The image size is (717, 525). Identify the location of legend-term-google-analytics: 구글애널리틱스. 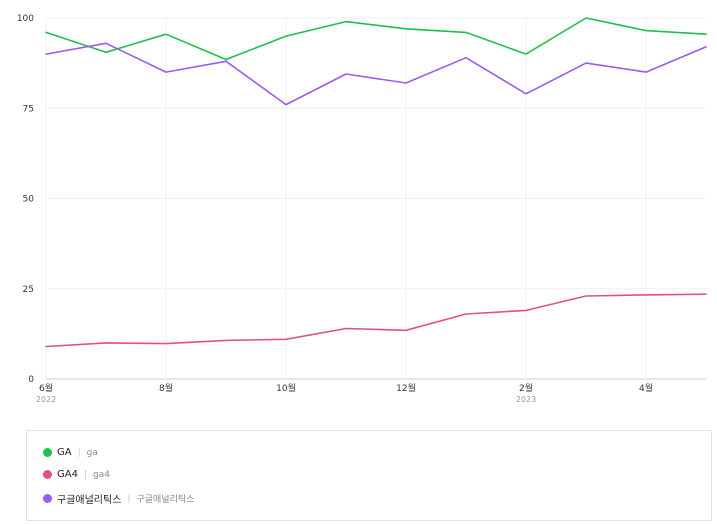
(165, 500).